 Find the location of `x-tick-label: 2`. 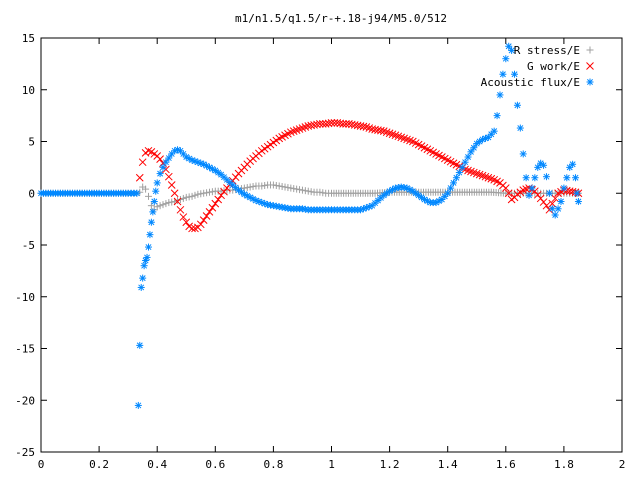

x-tick-label: 2 is located at coordinates (622, 464).